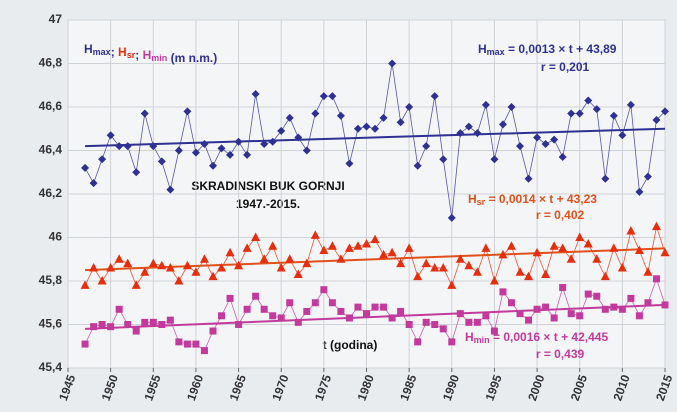 The height and width of the screenshot is (412, 677). What do you see at coordinates (51, 324) in the screenshot?
I see `y-tick-label: 45,6` at bounding box center [51, 324].